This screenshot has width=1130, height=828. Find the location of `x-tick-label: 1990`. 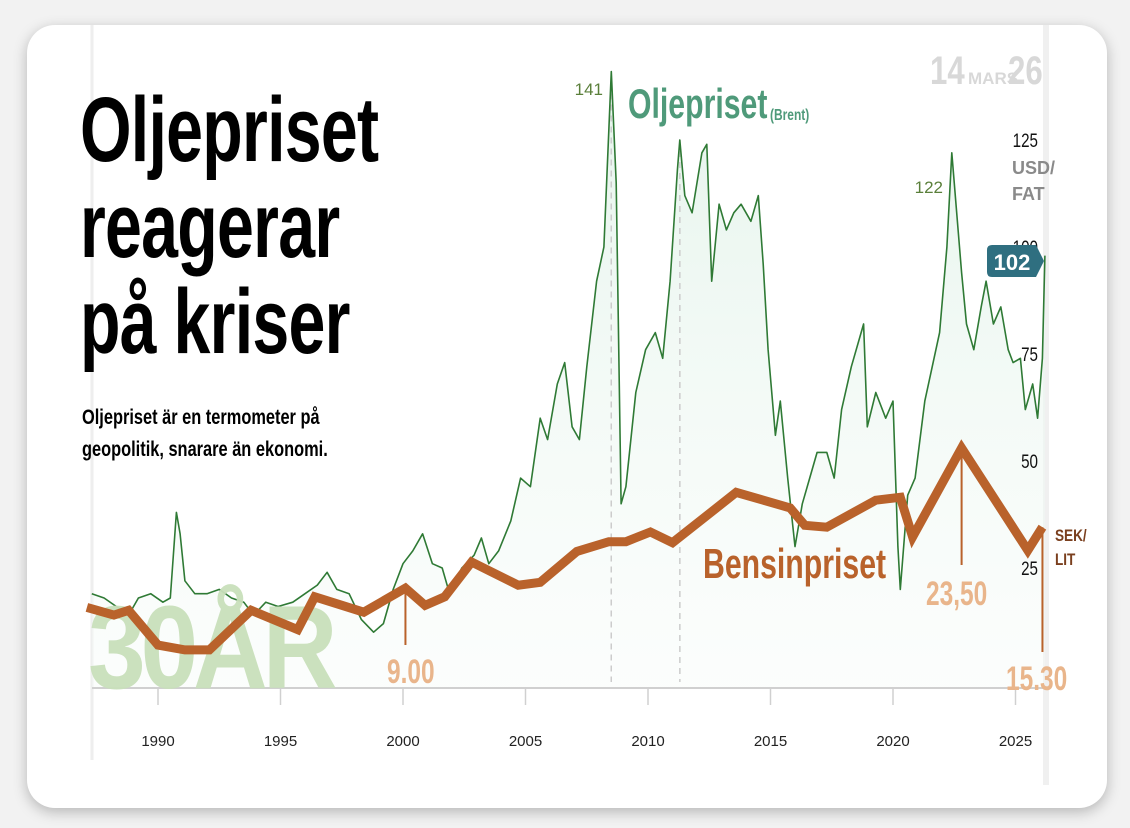

x-tick-label: 1990 is located at coordinates (157, 741).